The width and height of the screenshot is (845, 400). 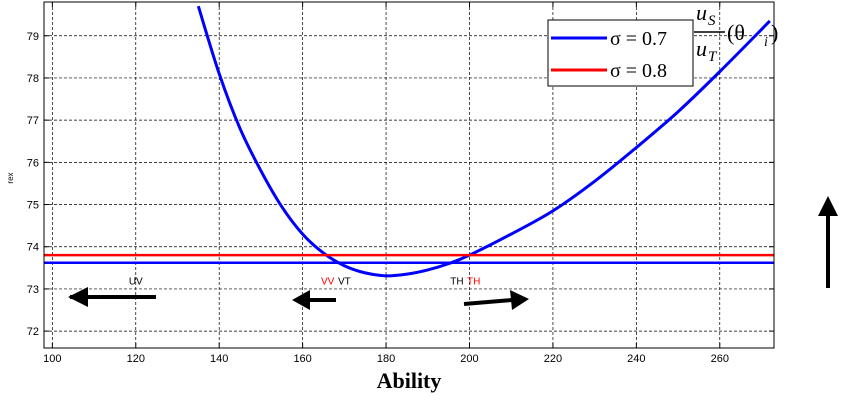 What do you see at coordinates (774, 32) in the screenshot?
I see `formula-argument-close: )` at bounding box center [774, 32].